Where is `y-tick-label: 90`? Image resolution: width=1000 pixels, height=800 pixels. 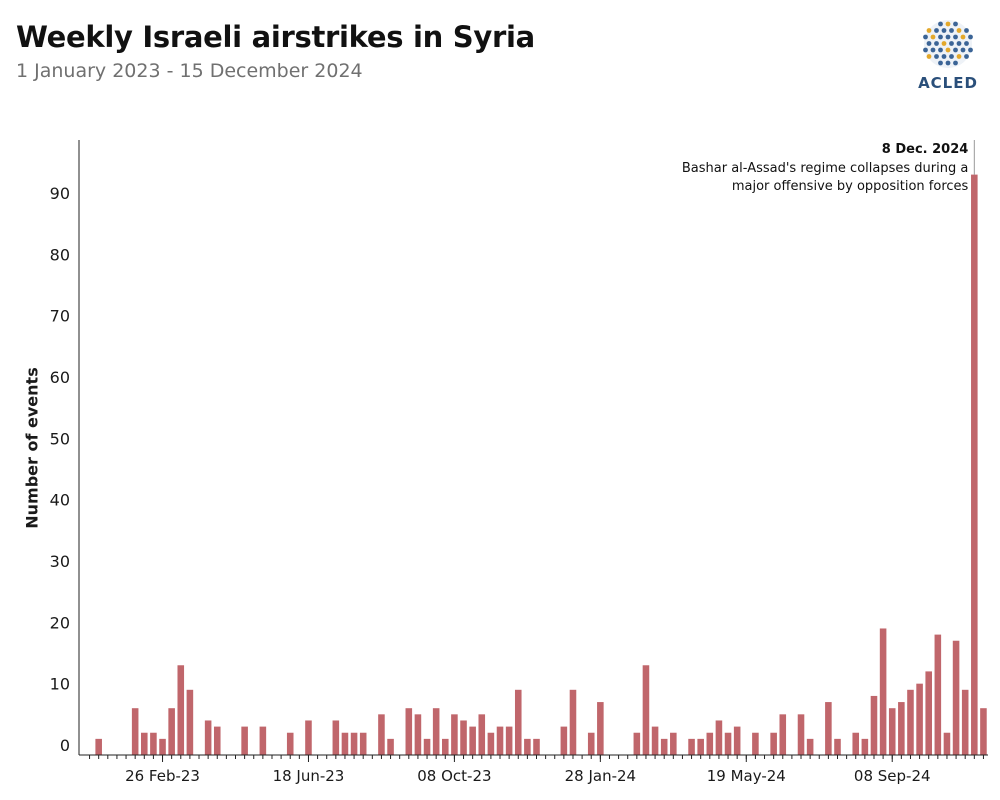
y-tick-label: 90 is located at coordinates (60, 193).